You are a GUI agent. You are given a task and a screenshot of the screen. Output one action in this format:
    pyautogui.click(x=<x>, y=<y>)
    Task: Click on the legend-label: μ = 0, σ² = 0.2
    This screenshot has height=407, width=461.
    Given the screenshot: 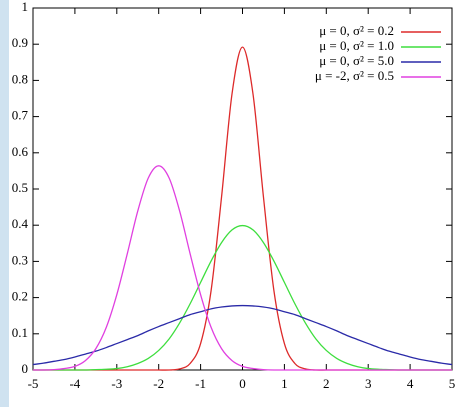 What is the action you would take?
    pyautogui.click(x=356, y=30)
    